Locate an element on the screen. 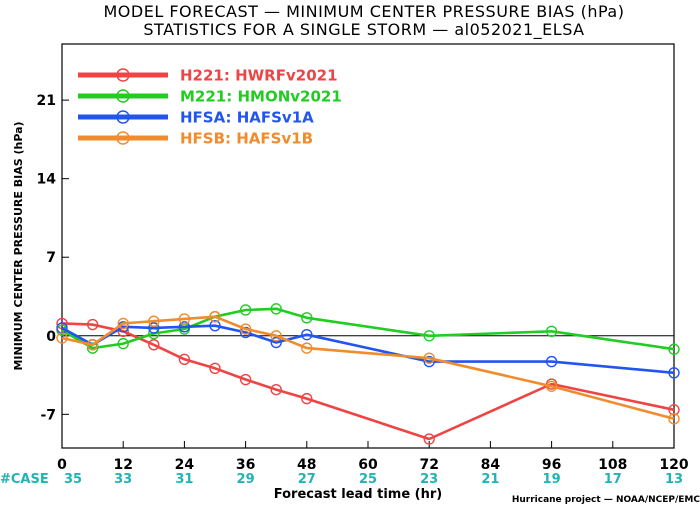 The width and height of the screenshot is (700, 506). y-axis-label: MINIMUM CENTER PRESSURE BIAS (hPa) is located at coordinates (18, 245).